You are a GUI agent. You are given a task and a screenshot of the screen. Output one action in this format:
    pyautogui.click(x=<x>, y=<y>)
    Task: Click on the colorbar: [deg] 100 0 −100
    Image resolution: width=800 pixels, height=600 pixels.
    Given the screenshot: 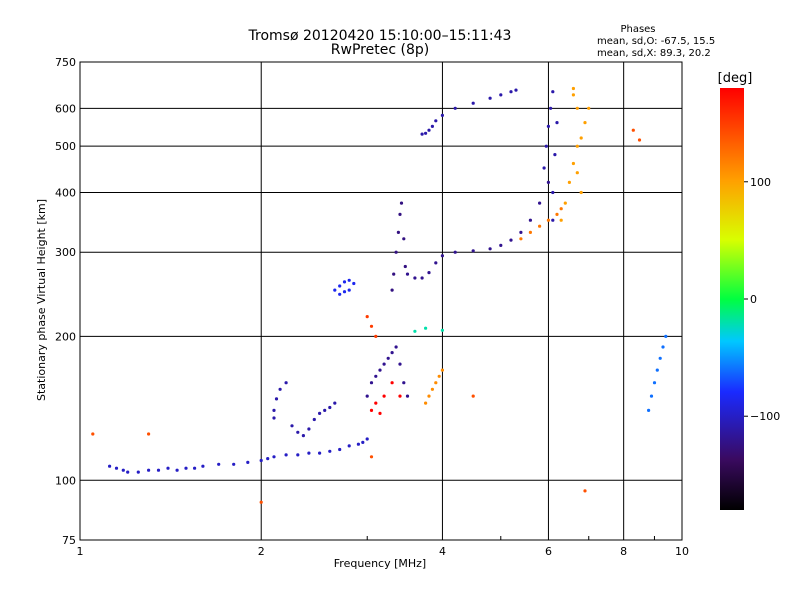 What is the action you would take?
    pyautogui.click(x=749, y=290)
    